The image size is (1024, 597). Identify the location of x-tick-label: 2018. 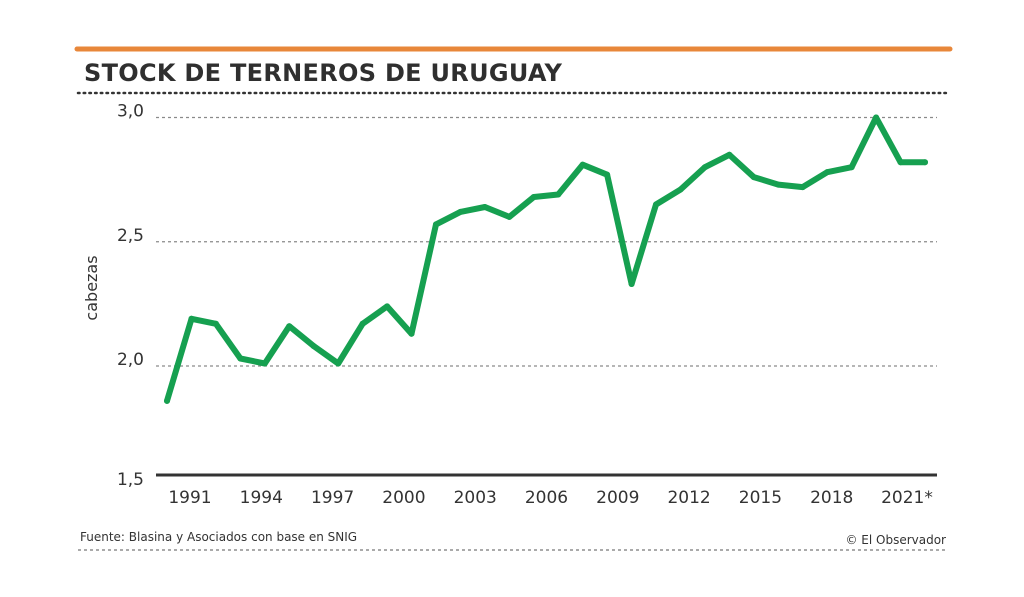
(831, 498).